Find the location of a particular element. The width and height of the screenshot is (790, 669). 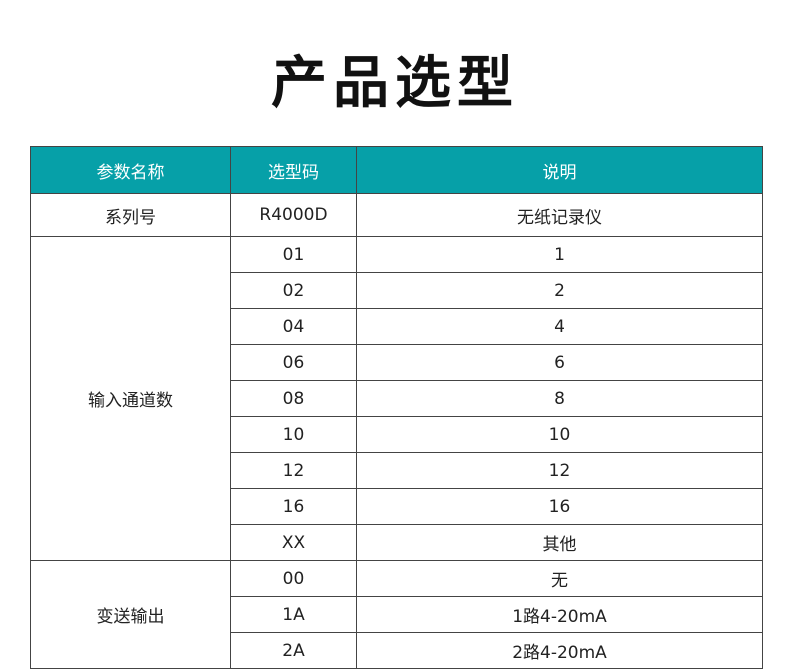

code-cell: R4000D is located at coordinates (293, 215).